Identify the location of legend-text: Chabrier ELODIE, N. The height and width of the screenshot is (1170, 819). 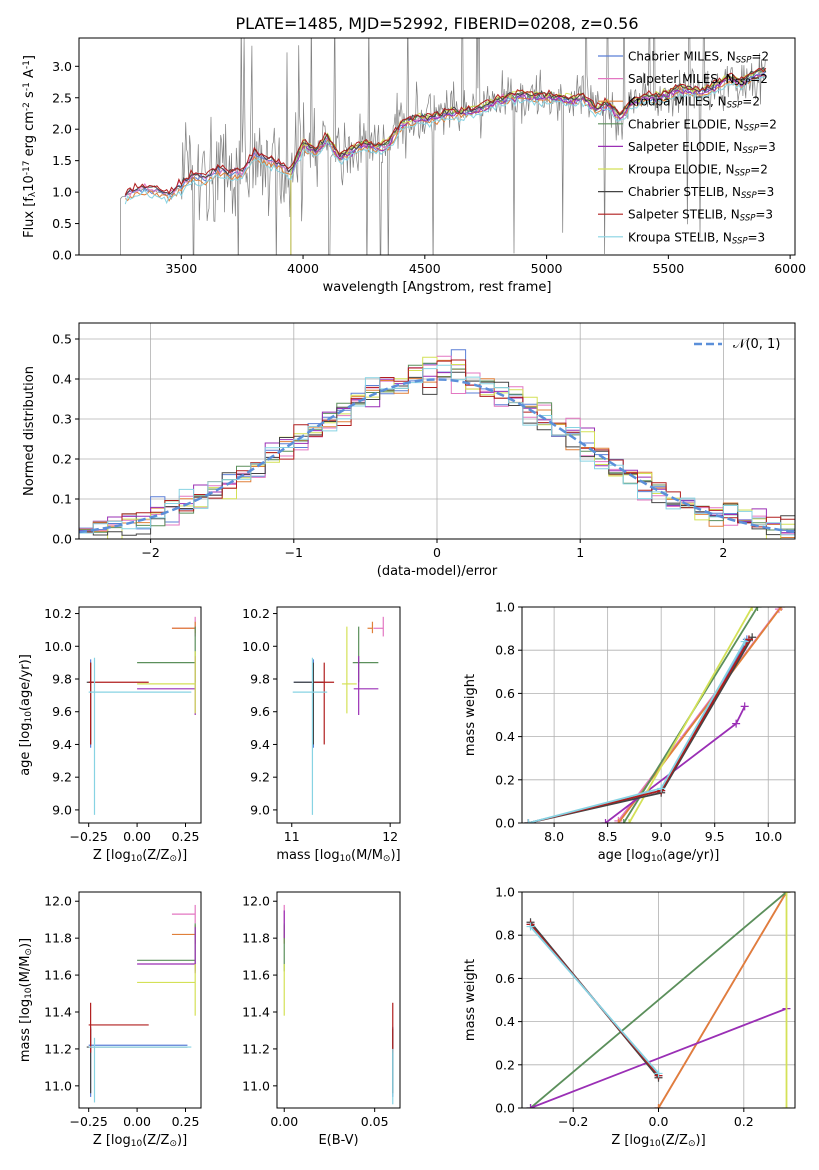
(686, 124).